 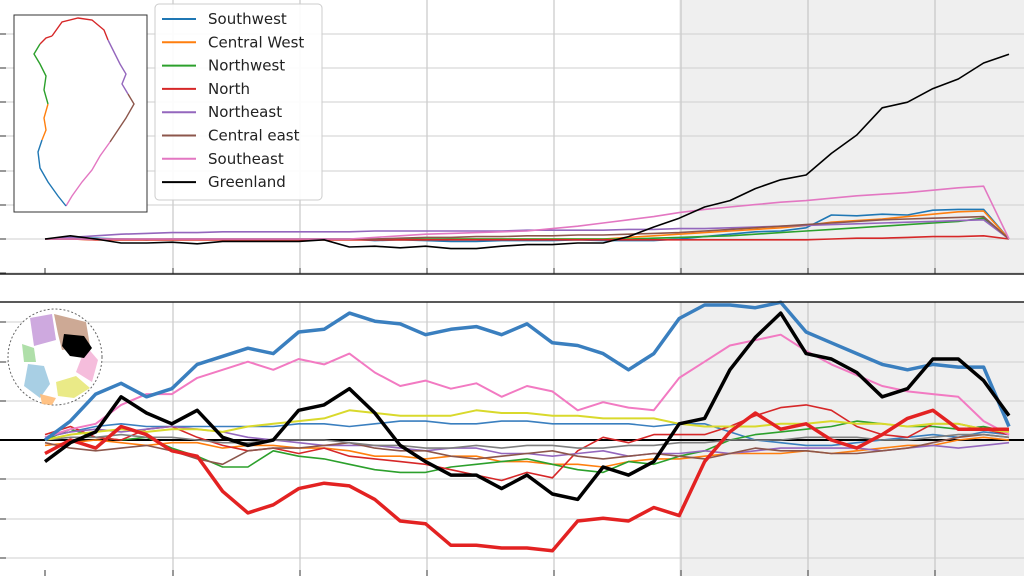 What do you see at coordinates (256, 42) in the screenshot?
I see `legend-label-1: Central West` at bounding box center [256, 42].